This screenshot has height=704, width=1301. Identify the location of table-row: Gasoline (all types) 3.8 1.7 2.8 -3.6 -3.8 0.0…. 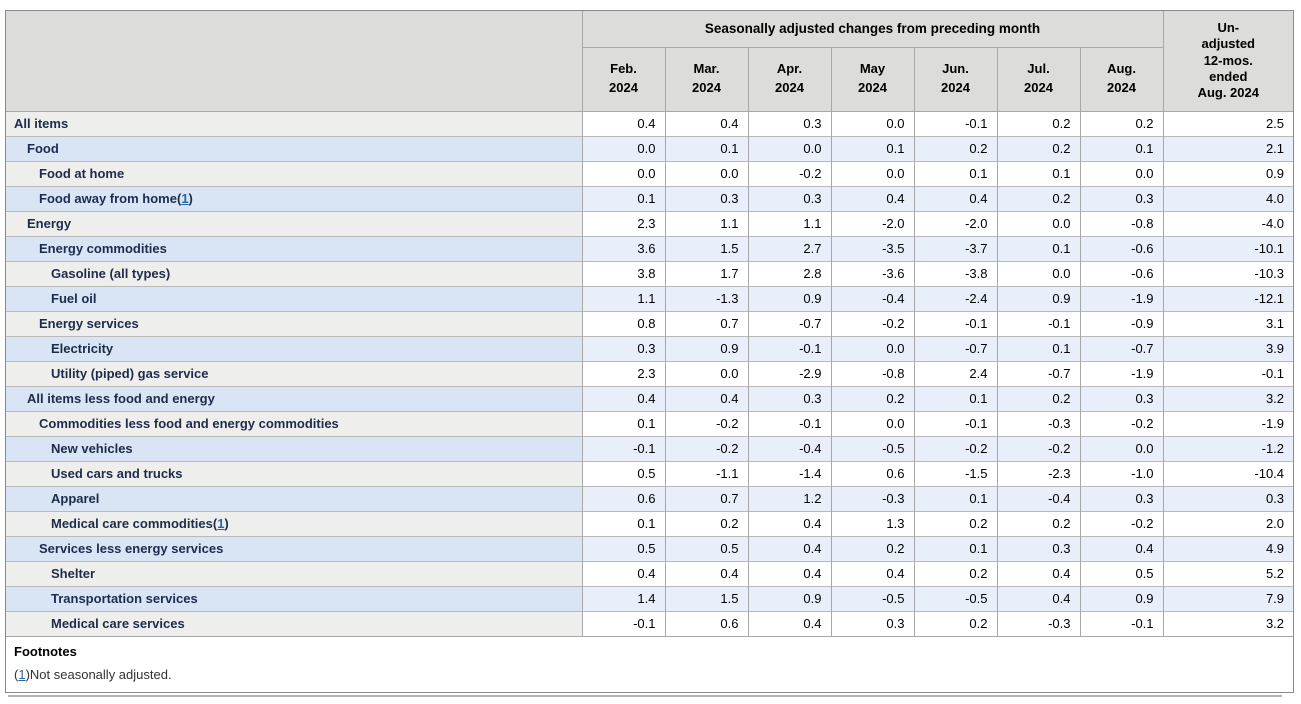
(650, 273).